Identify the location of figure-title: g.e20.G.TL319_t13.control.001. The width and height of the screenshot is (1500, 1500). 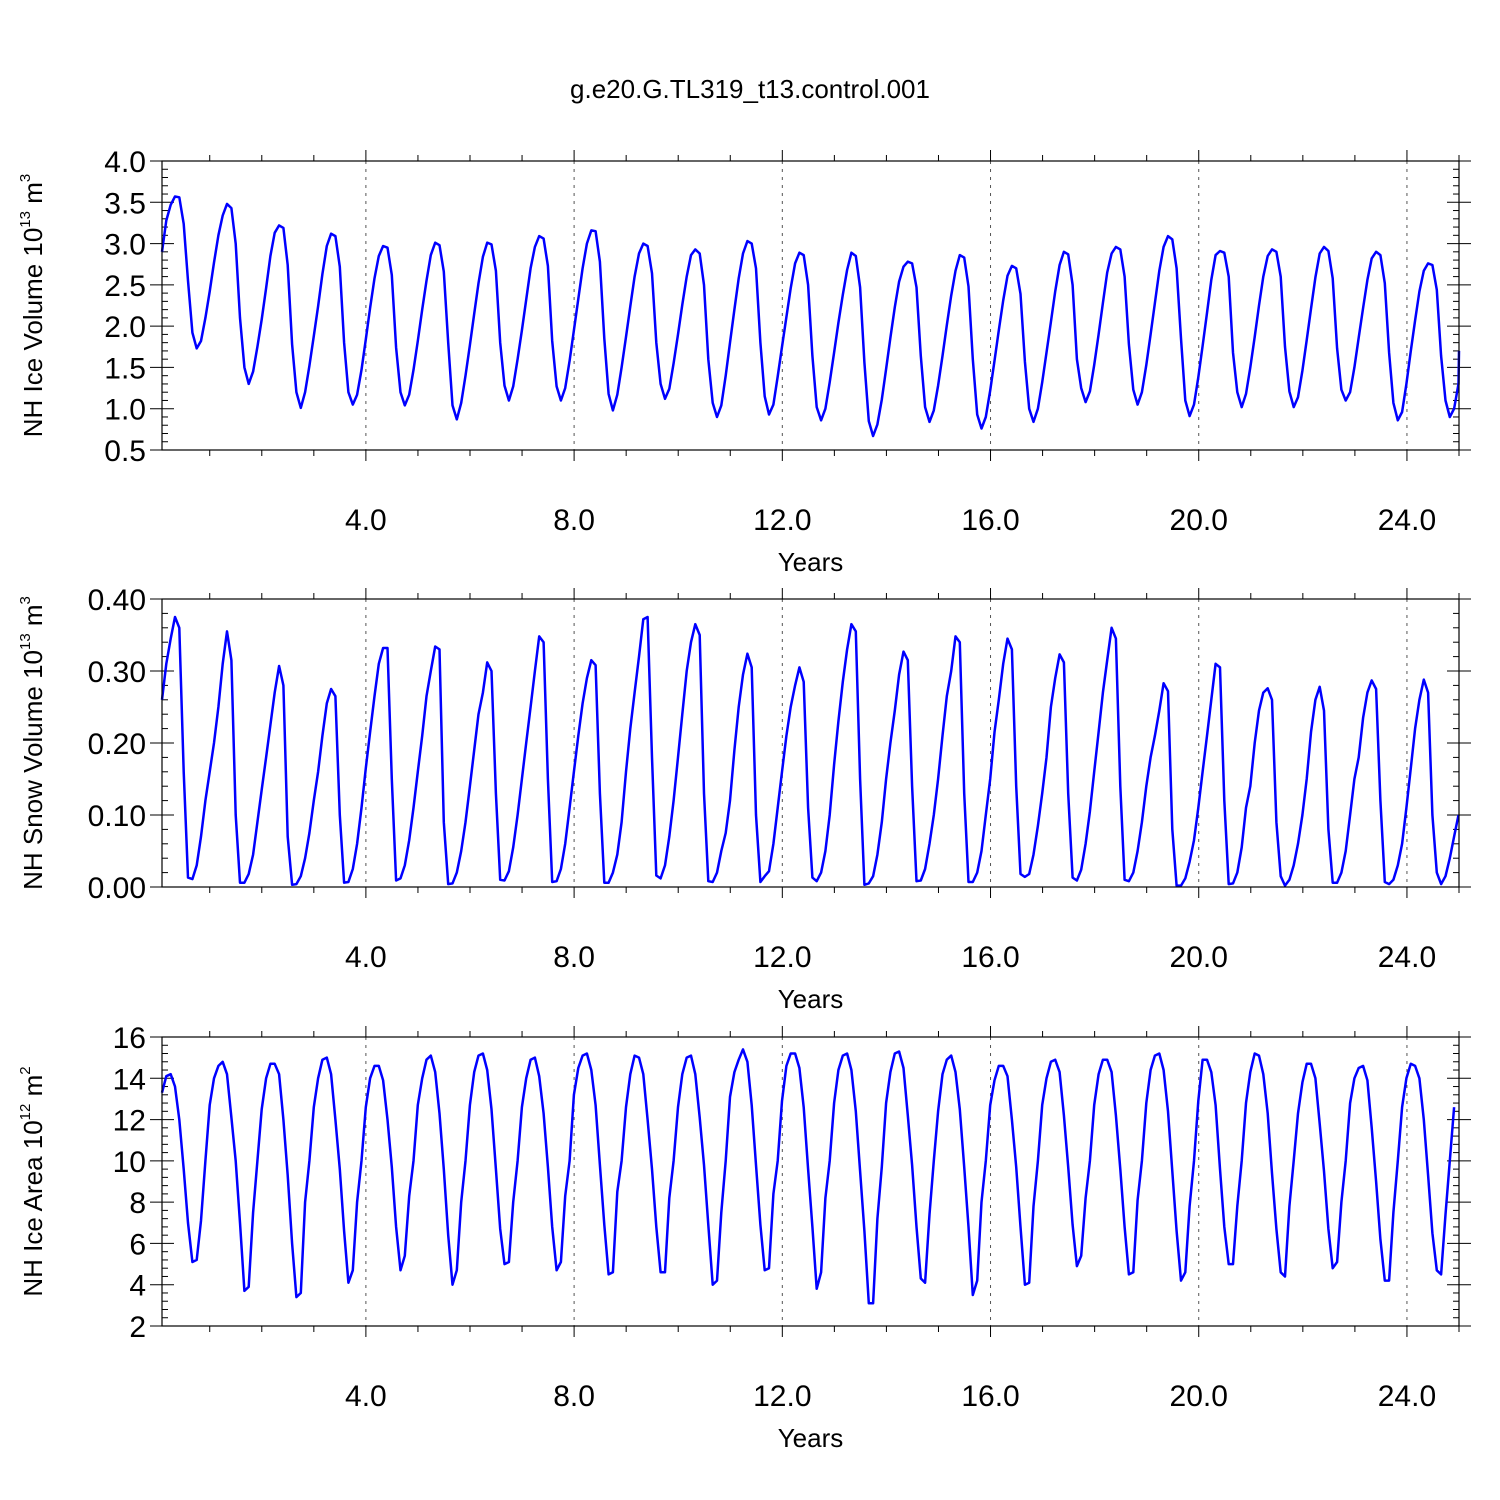
(750, 89).